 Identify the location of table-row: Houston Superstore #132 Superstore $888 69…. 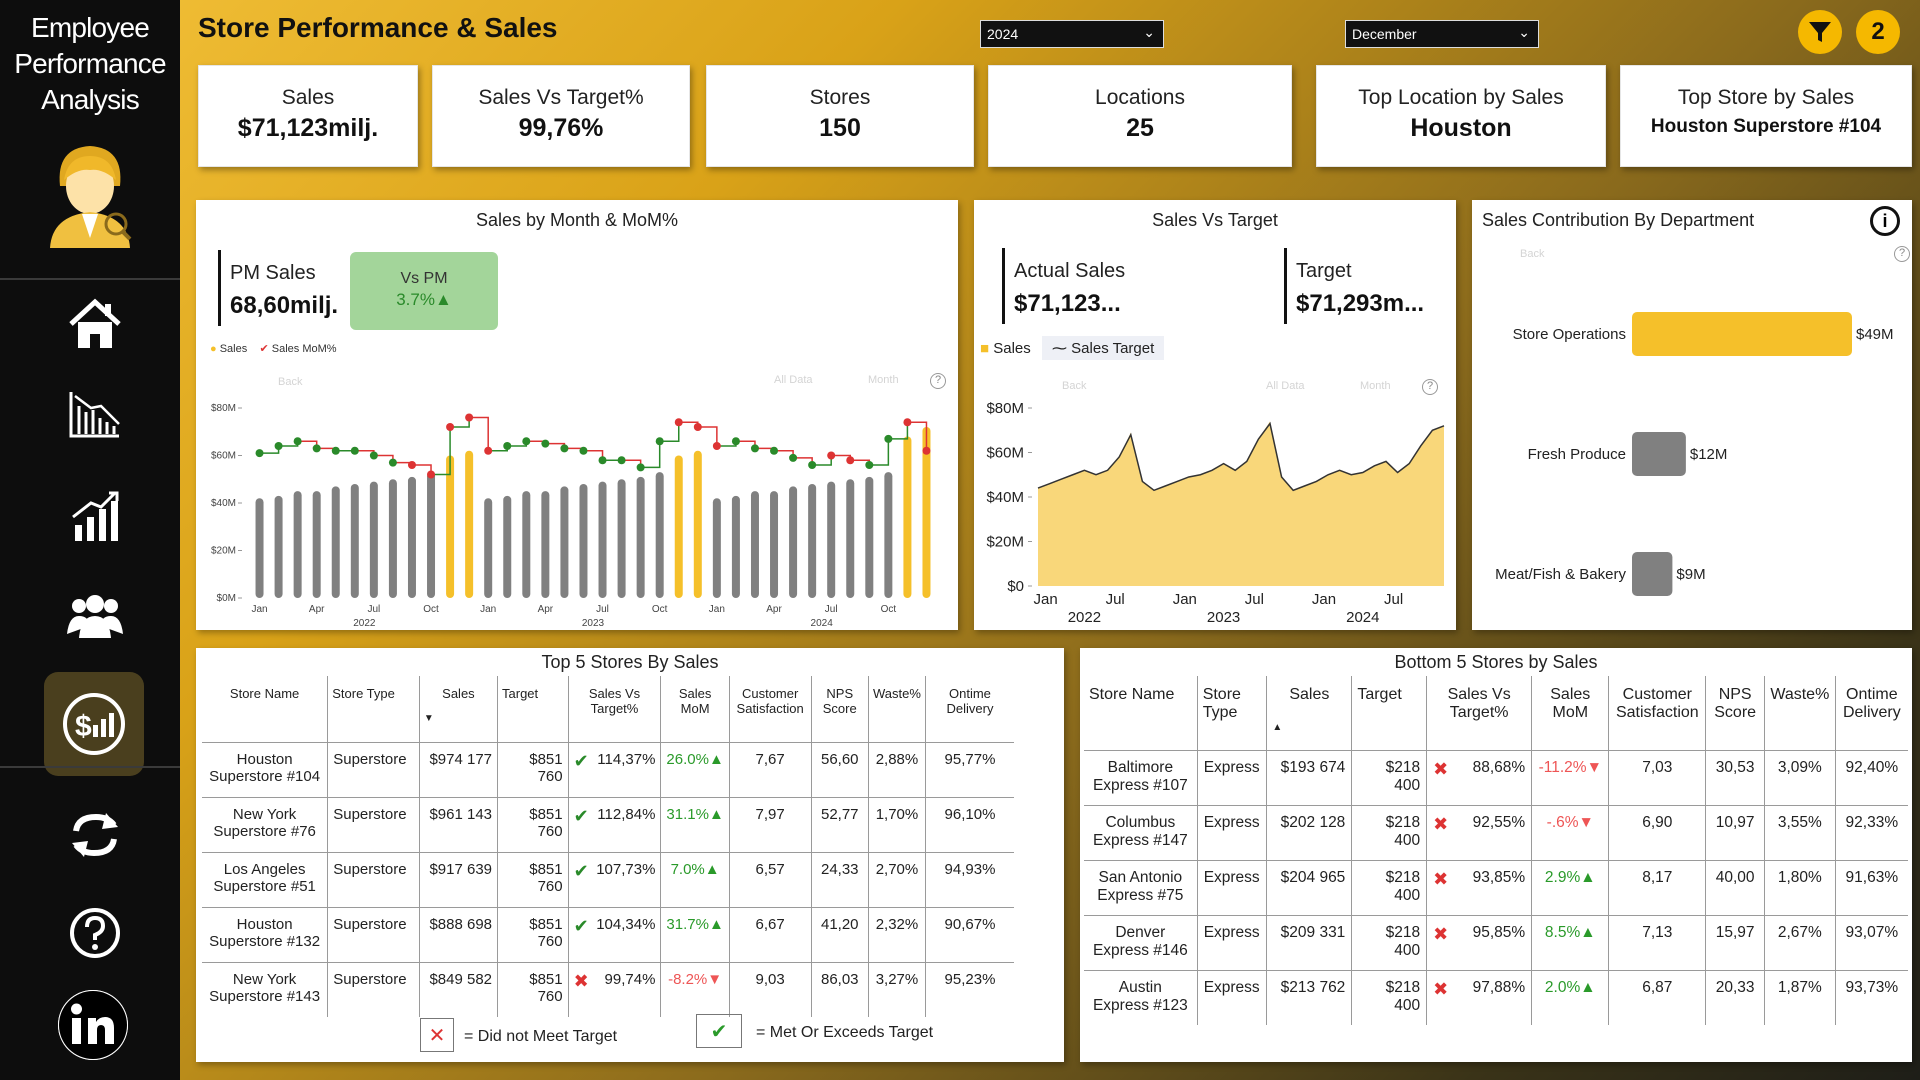
(608, 934).